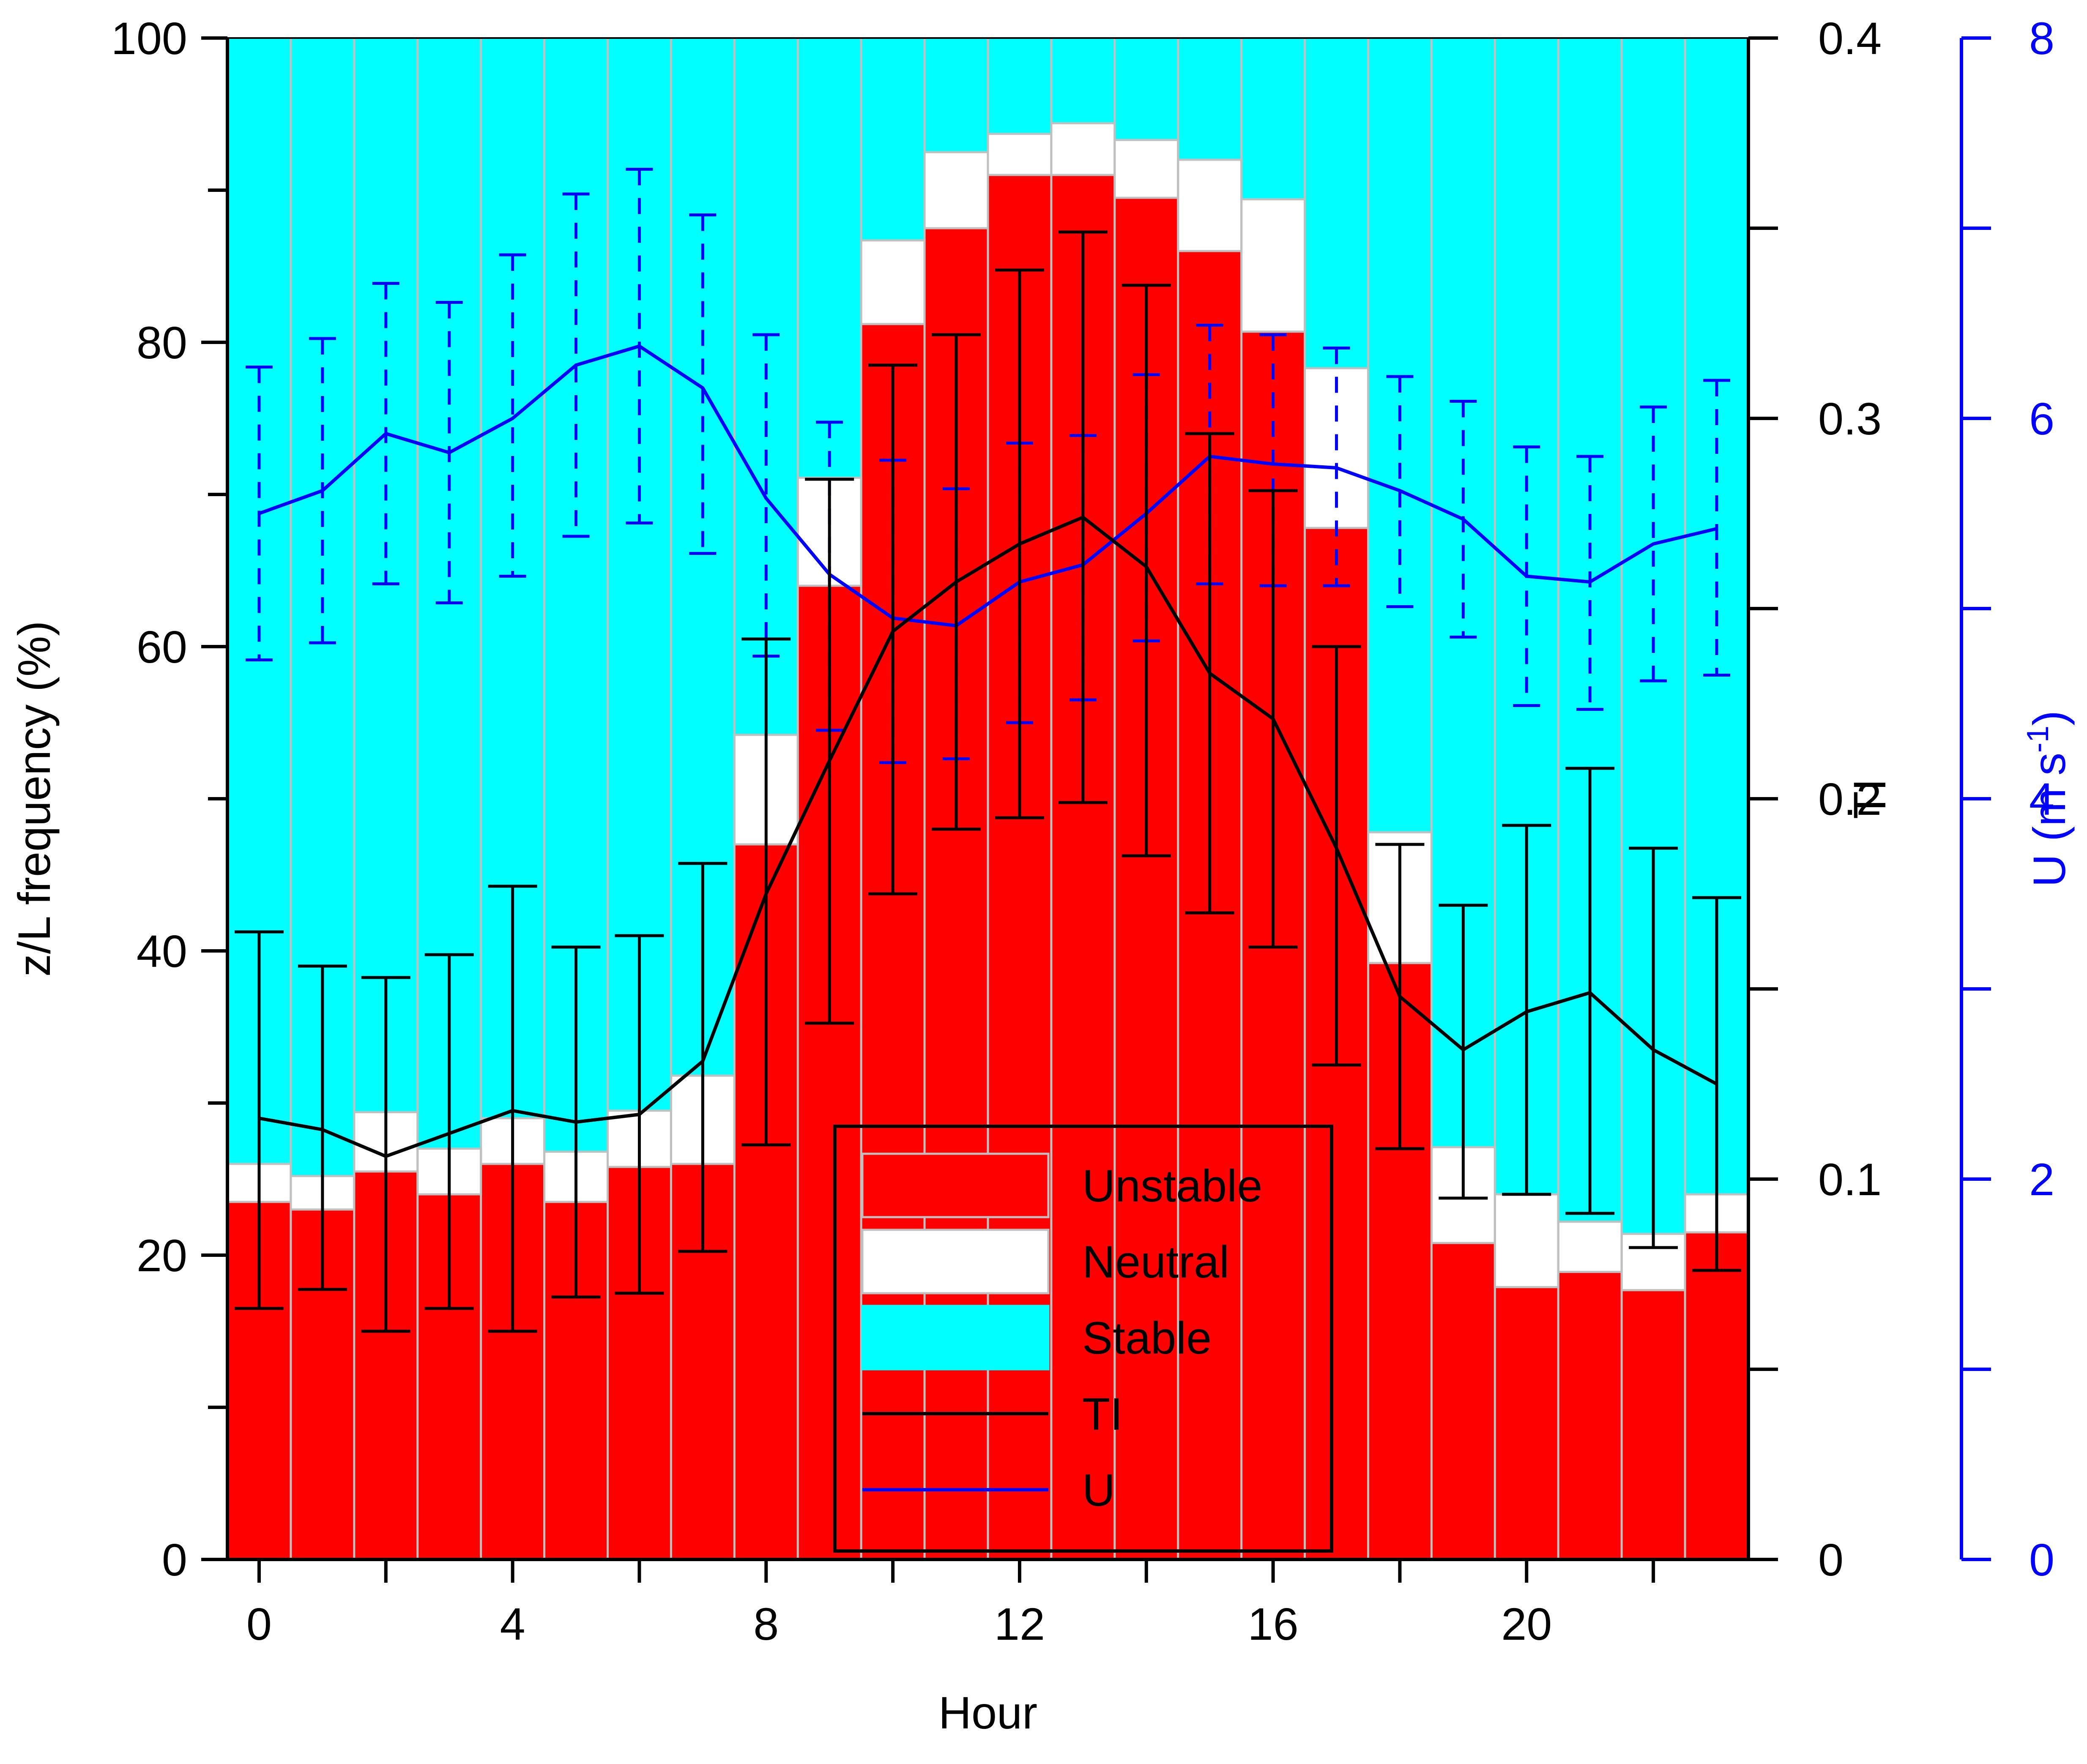  Describe the element at coordinates (1850, 1179) in the screenshot. I see `ti-tick-label: 0.1` at that location.